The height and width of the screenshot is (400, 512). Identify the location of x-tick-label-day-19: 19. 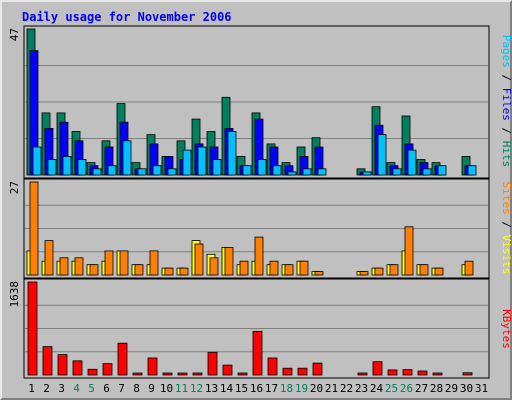
(301, 388).